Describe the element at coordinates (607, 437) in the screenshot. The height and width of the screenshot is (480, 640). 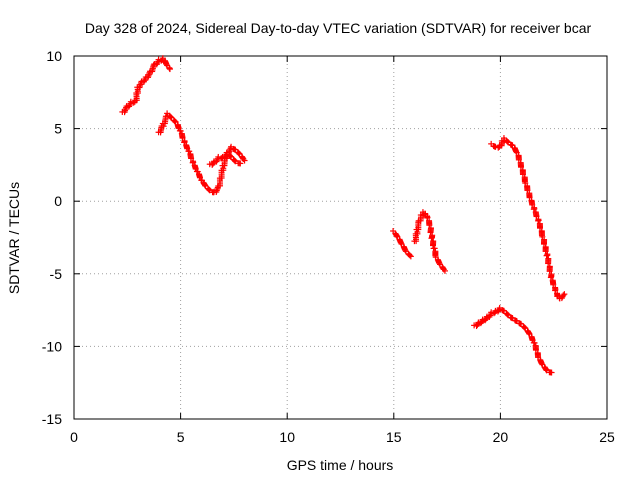
I see `x-tick-label: 25` at that location.